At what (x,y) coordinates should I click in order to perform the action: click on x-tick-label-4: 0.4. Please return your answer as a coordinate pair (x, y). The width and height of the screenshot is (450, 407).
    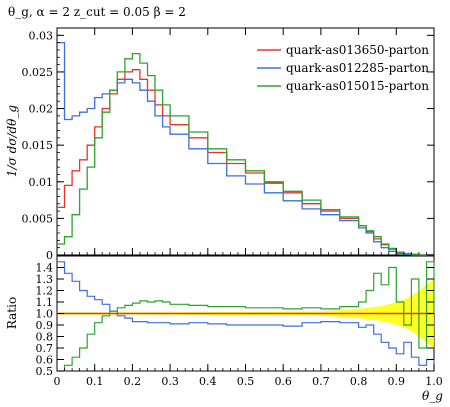
    Looking at the image, I should click on (208, 381).